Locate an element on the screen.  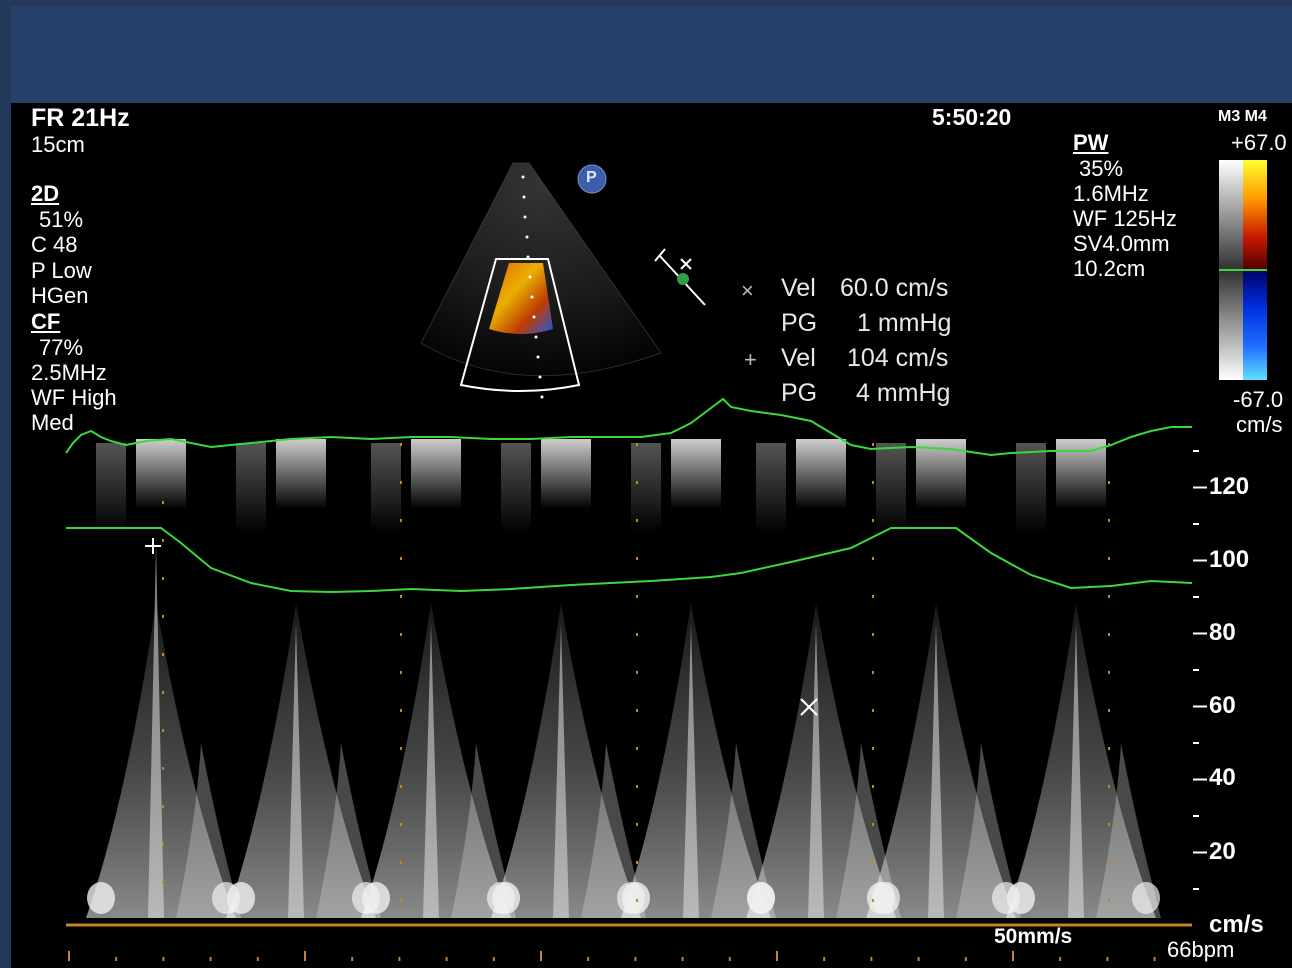
measurement-1-pg-label: PG is located at coordinates (799, 323).